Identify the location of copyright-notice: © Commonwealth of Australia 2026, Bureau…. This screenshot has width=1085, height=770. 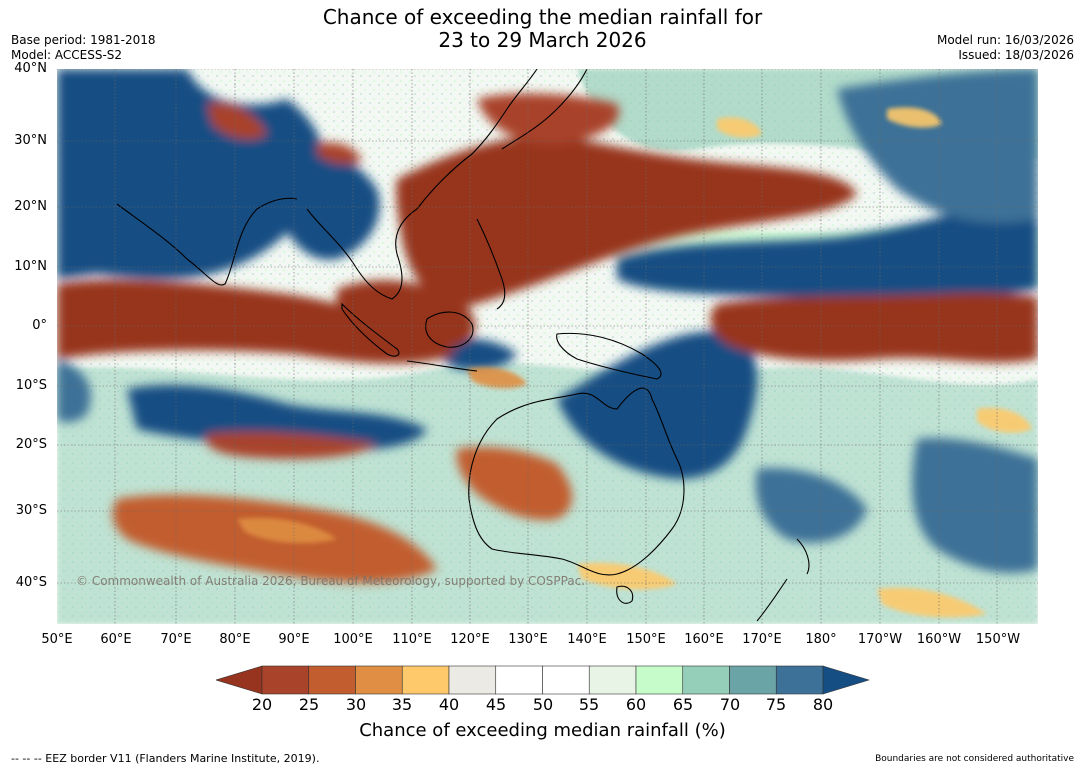
(331, 581).